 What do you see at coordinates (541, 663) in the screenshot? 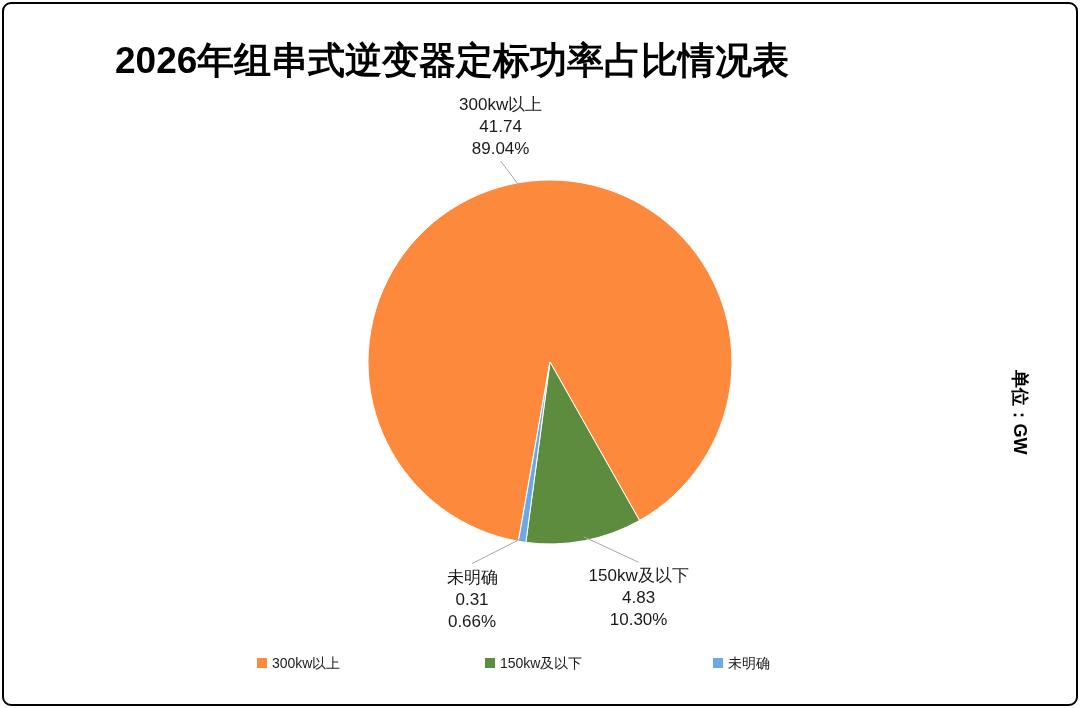
I see `legend-label: 150kw及以下` at bounding box center [541, 663].